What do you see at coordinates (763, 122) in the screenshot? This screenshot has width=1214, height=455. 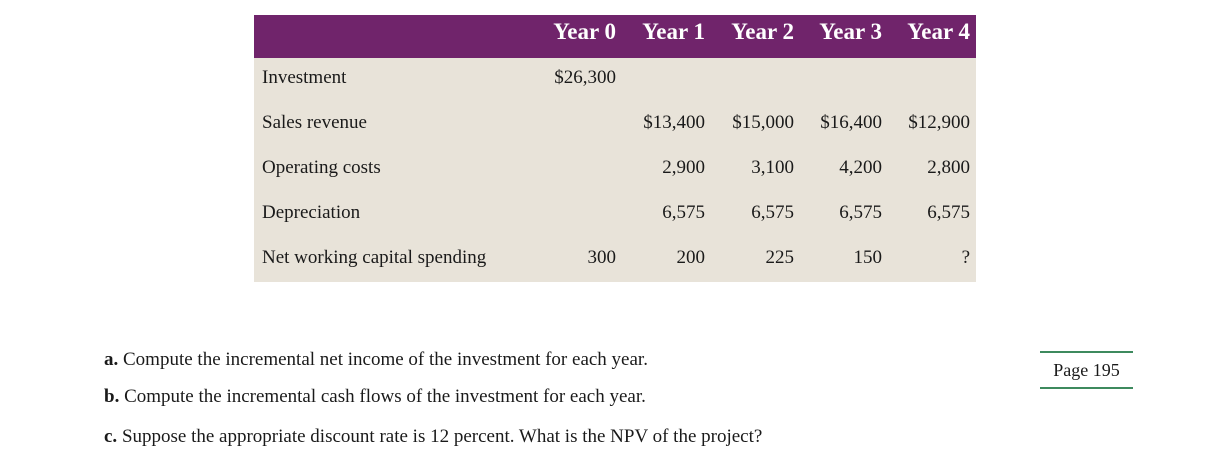 I see `table-cell: $15,000` at bounding box center [763, 122].